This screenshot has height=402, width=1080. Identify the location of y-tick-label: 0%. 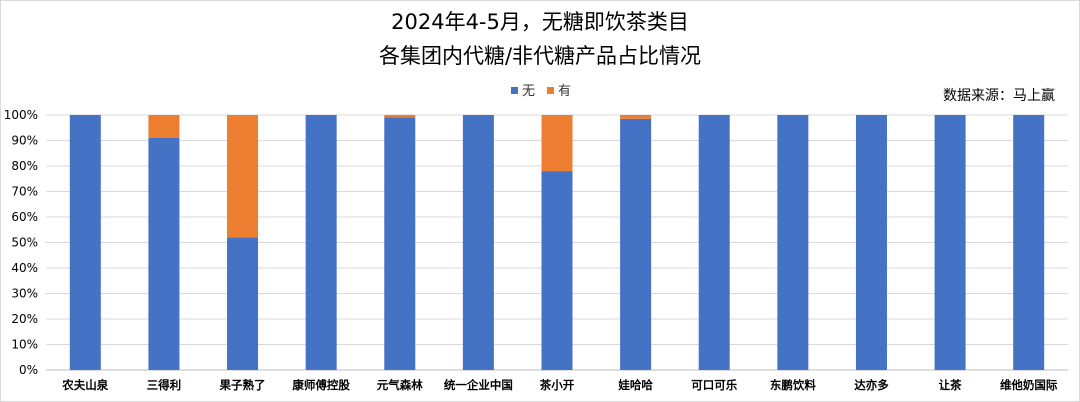
(28, 370).